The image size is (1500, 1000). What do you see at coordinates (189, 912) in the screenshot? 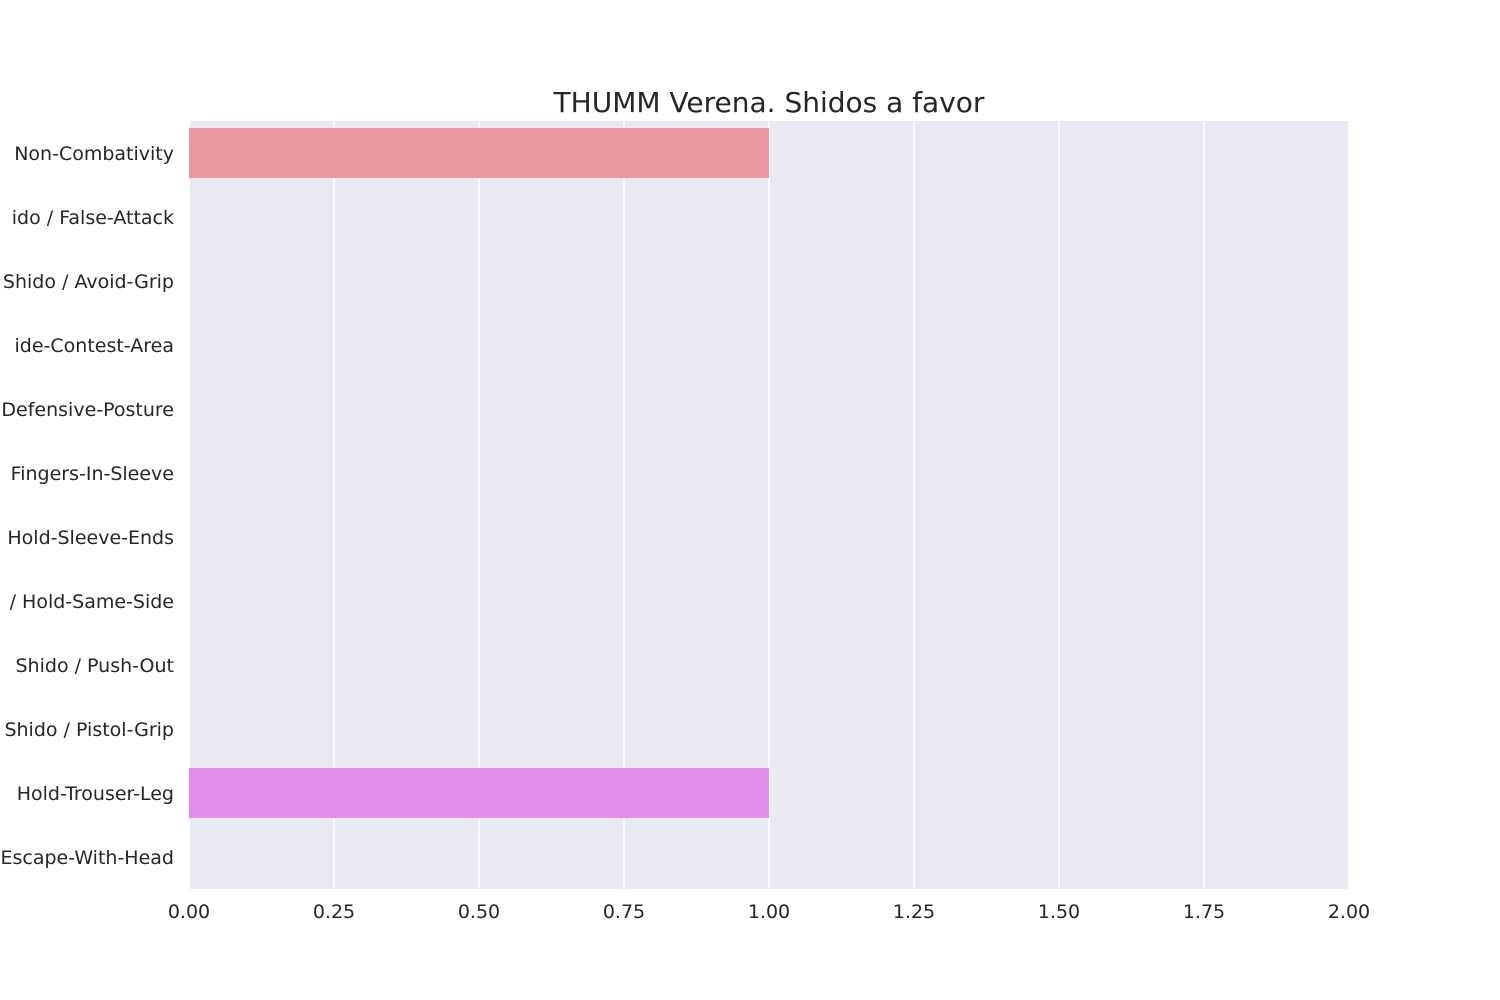
I see `x-tick-label: 0.00` at bounding box center [189, 912].